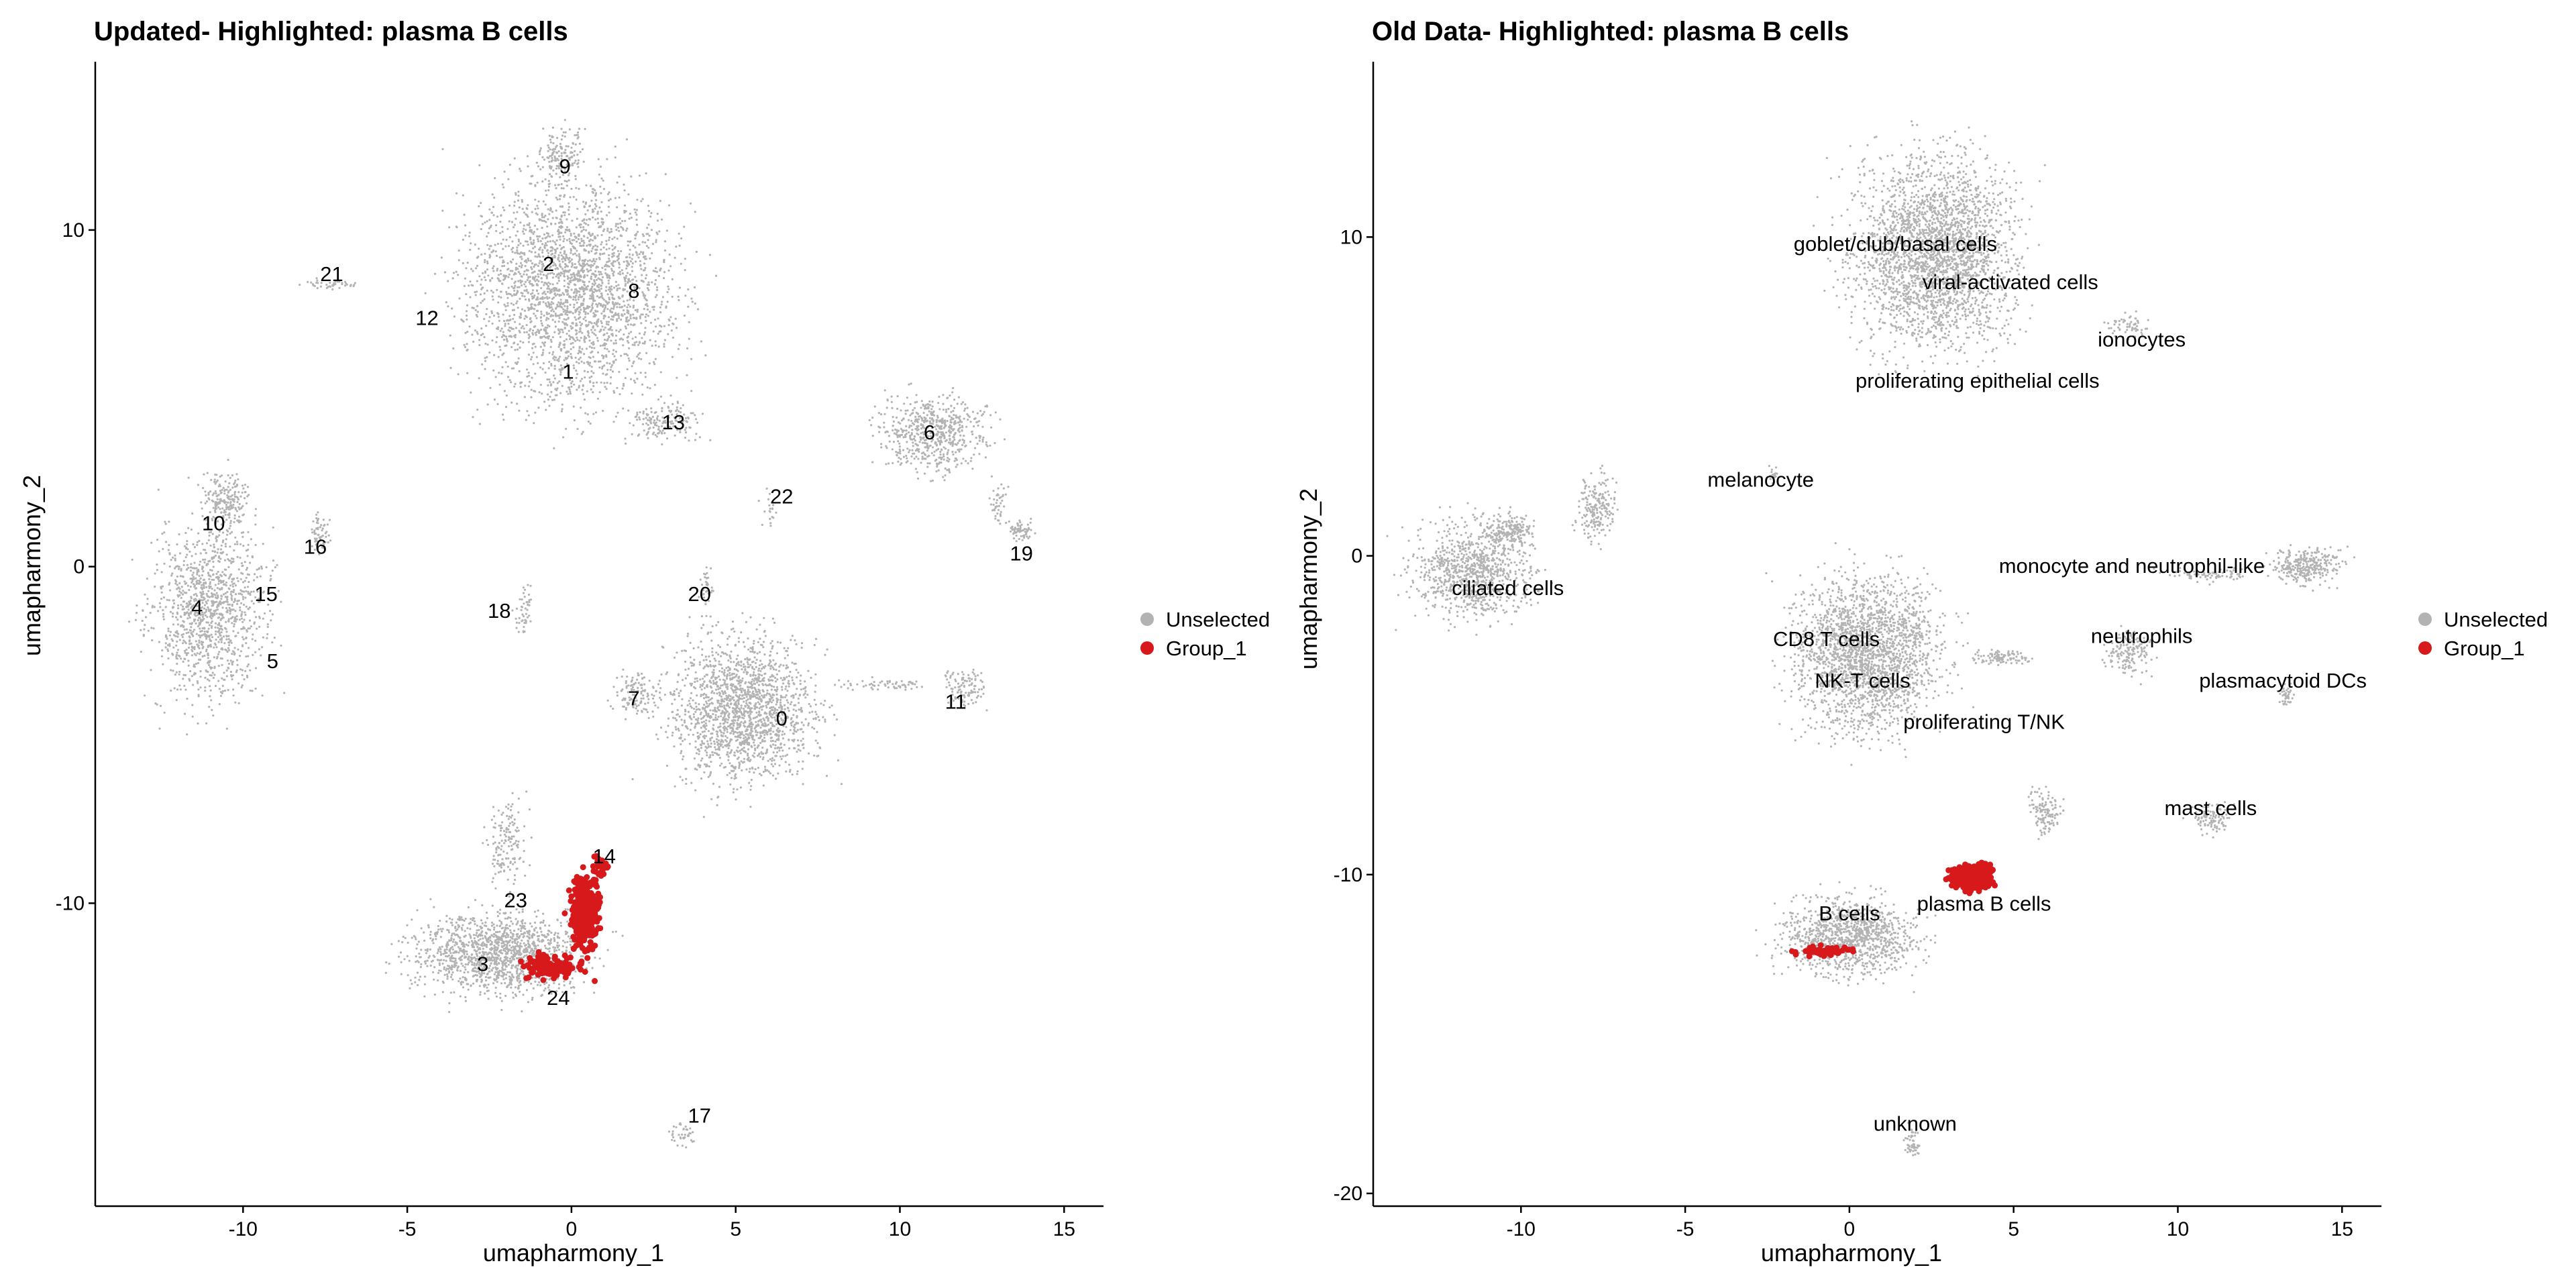  What do you see at coordinates (331, 31) in the screenshot?
I see `chart-title-updated: Updated- Highlighted: plasma B cells` at bounding box center [331, 31].